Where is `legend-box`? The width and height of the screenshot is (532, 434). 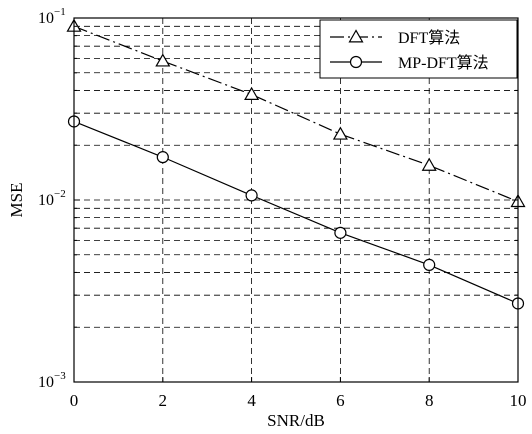
legend-box is located at coordinates (418, 49).